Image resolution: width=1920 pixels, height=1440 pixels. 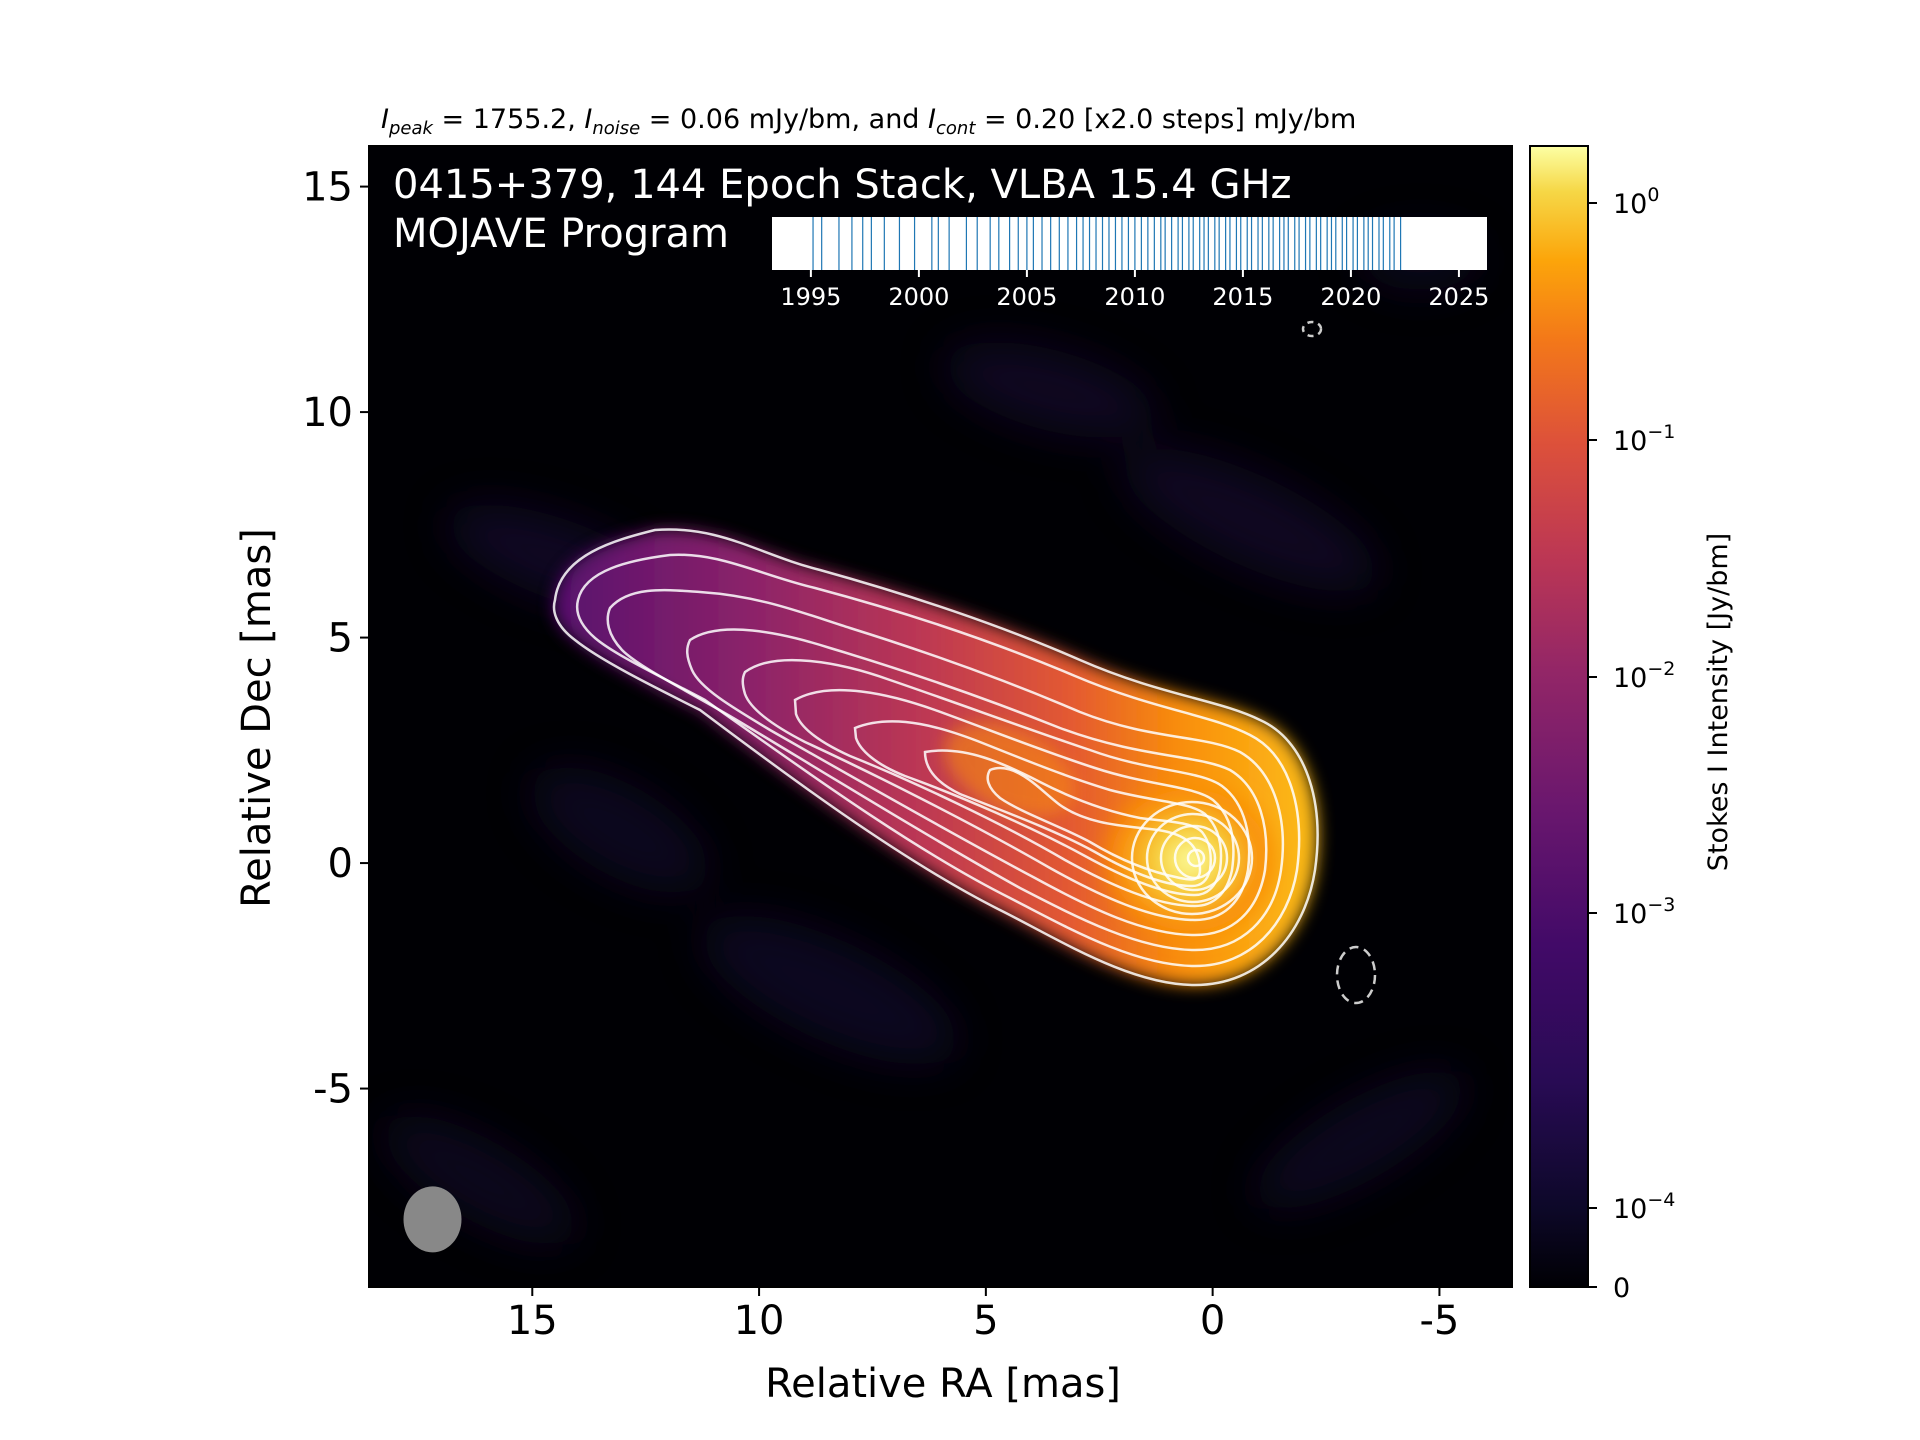 I want to click on x-axis-label: Relative RA [mas], so click(x=943, y=1384).